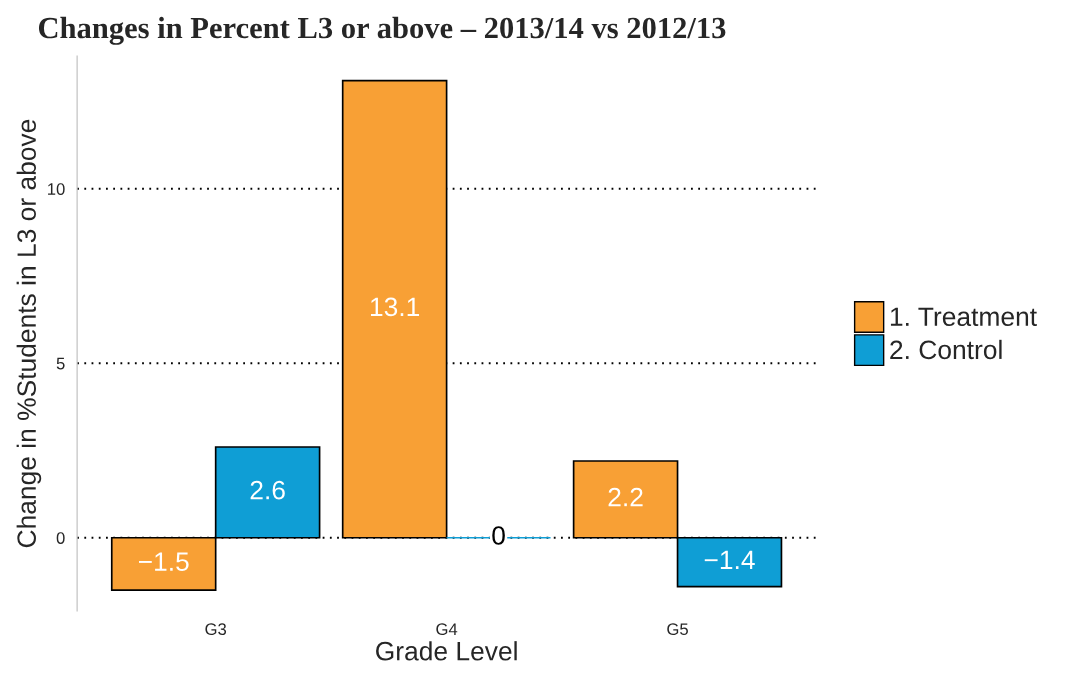 The width and height of the screenshot is (1071, 685). Describe the element at coordinates (60, 363) in the screenshot. I see `y-tick-label: 5` at that location.